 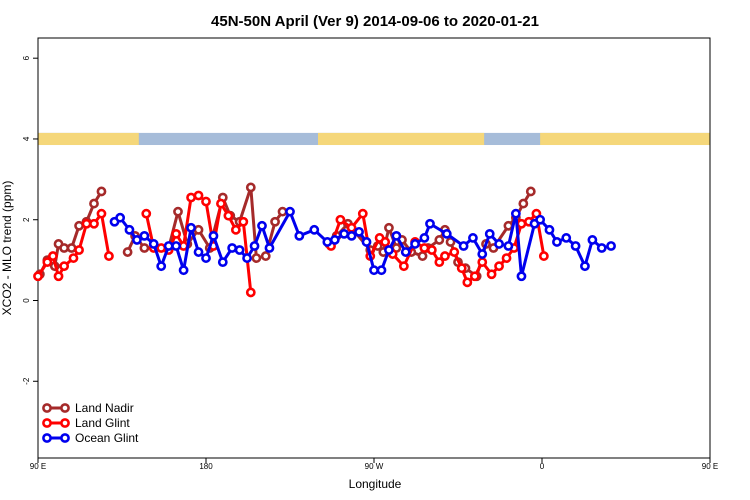 I want to click on x-tick-label-3: 0, so click(x=542, y=466).